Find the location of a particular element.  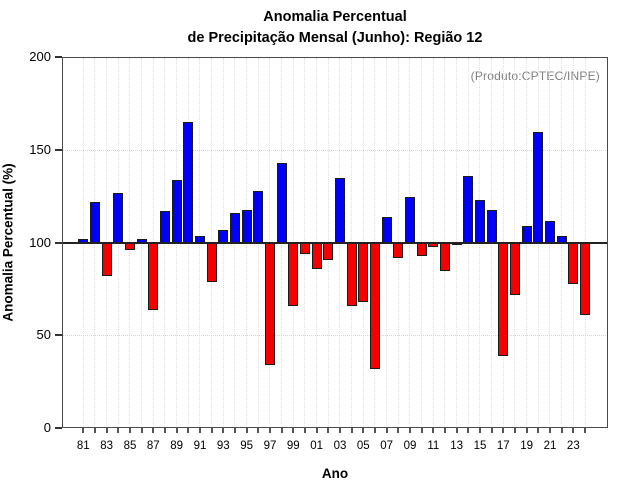

x-tick-label: 91 is located at coordinates (200, 446).